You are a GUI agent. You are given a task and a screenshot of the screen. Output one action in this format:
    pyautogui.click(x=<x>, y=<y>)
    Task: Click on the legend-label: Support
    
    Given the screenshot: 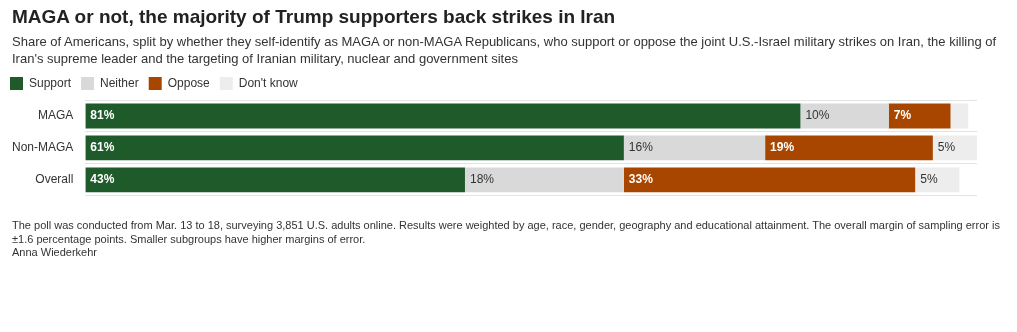 What is the action you would take?
    pyautogui.click(x=50, y=82)
    